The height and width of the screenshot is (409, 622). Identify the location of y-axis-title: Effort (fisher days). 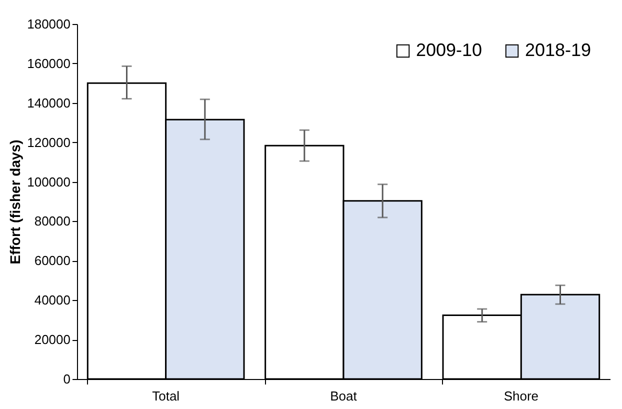
(15, 202).